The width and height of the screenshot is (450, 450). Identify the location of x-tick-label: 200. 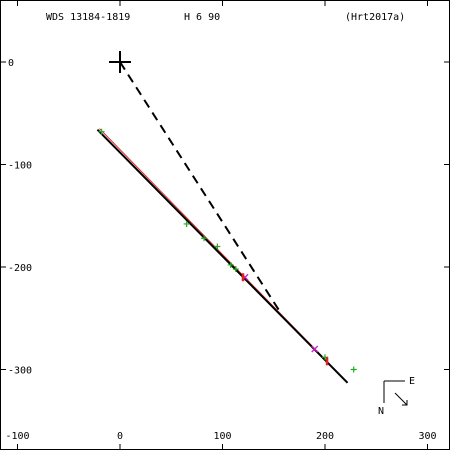
(325, 436).